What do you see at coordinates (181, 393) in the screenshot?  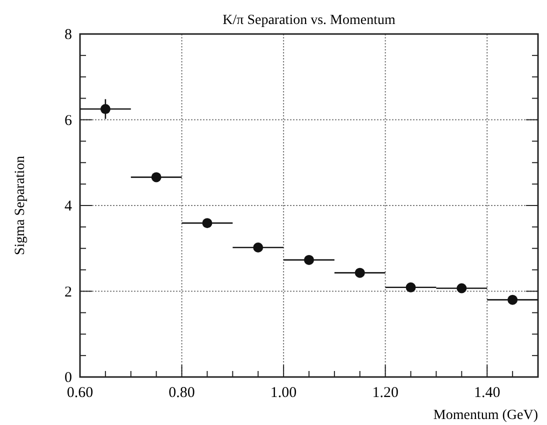 I see `x-tick-label: 0.80` at bounding box center [181, 393].